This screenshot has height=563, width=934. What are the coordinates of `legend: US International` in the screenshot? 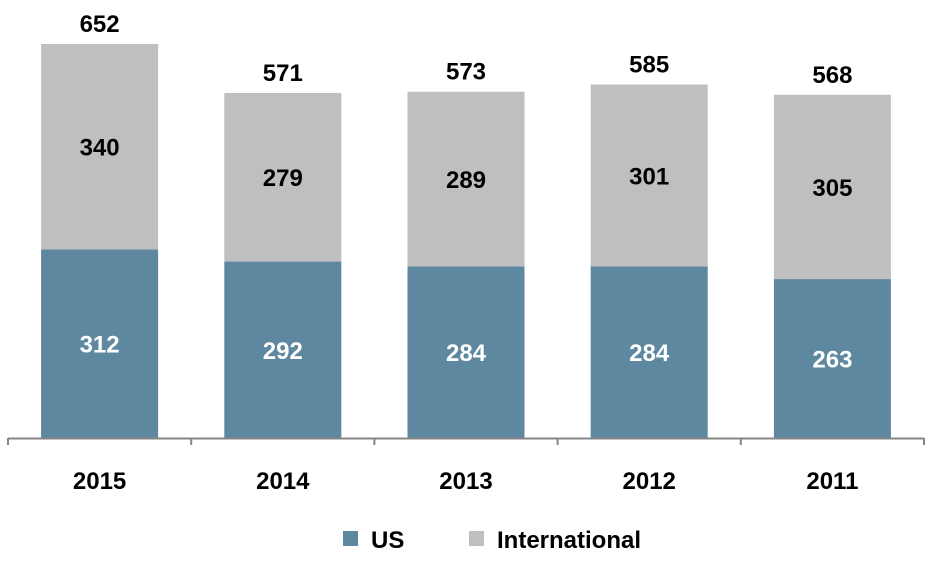 It's located at (492, 540).